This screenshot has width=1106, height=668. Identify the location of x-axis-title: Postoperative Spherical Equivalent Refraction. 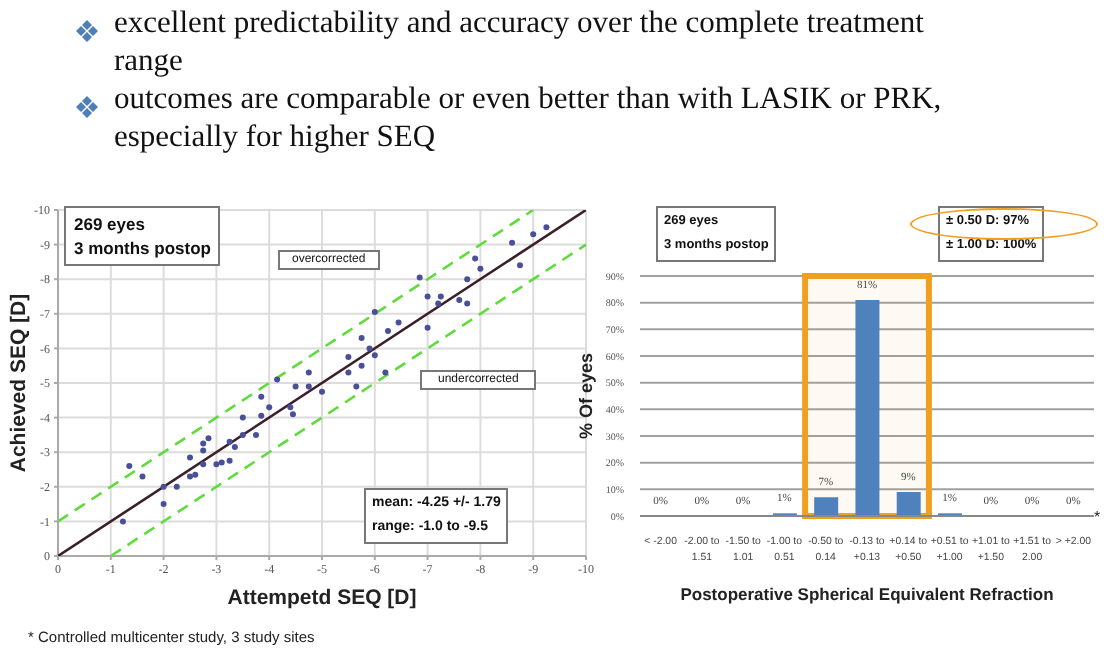
(867, 594).